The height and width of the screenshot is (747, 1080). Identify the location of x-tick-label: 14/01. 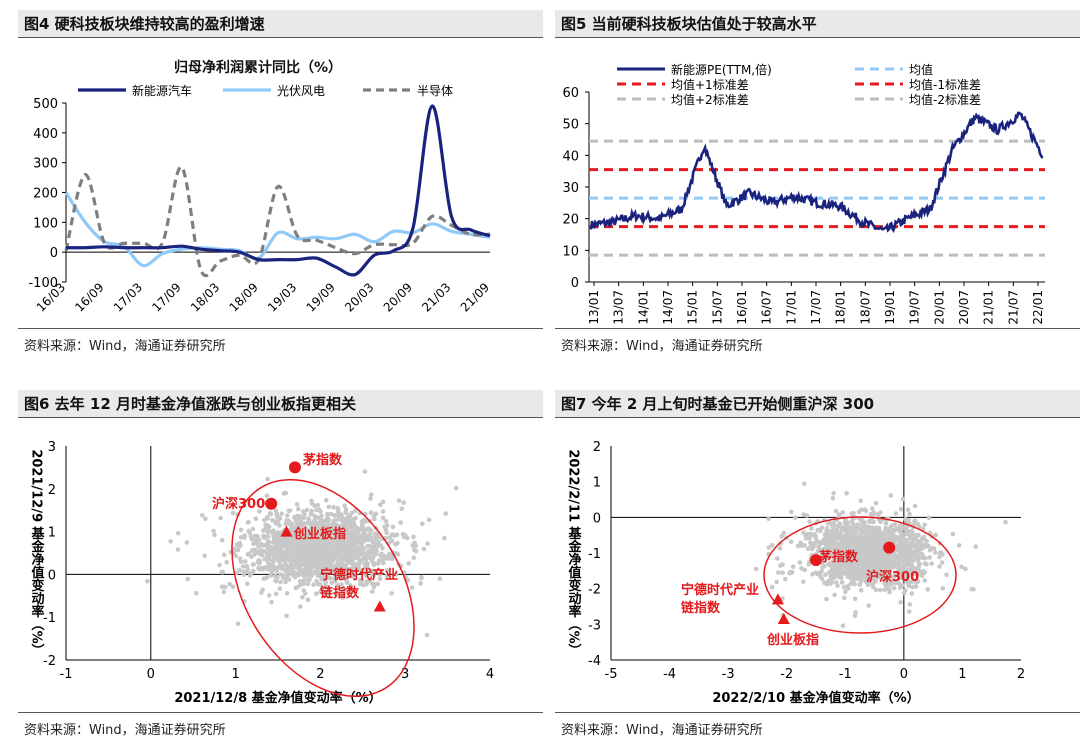
(643, 307).